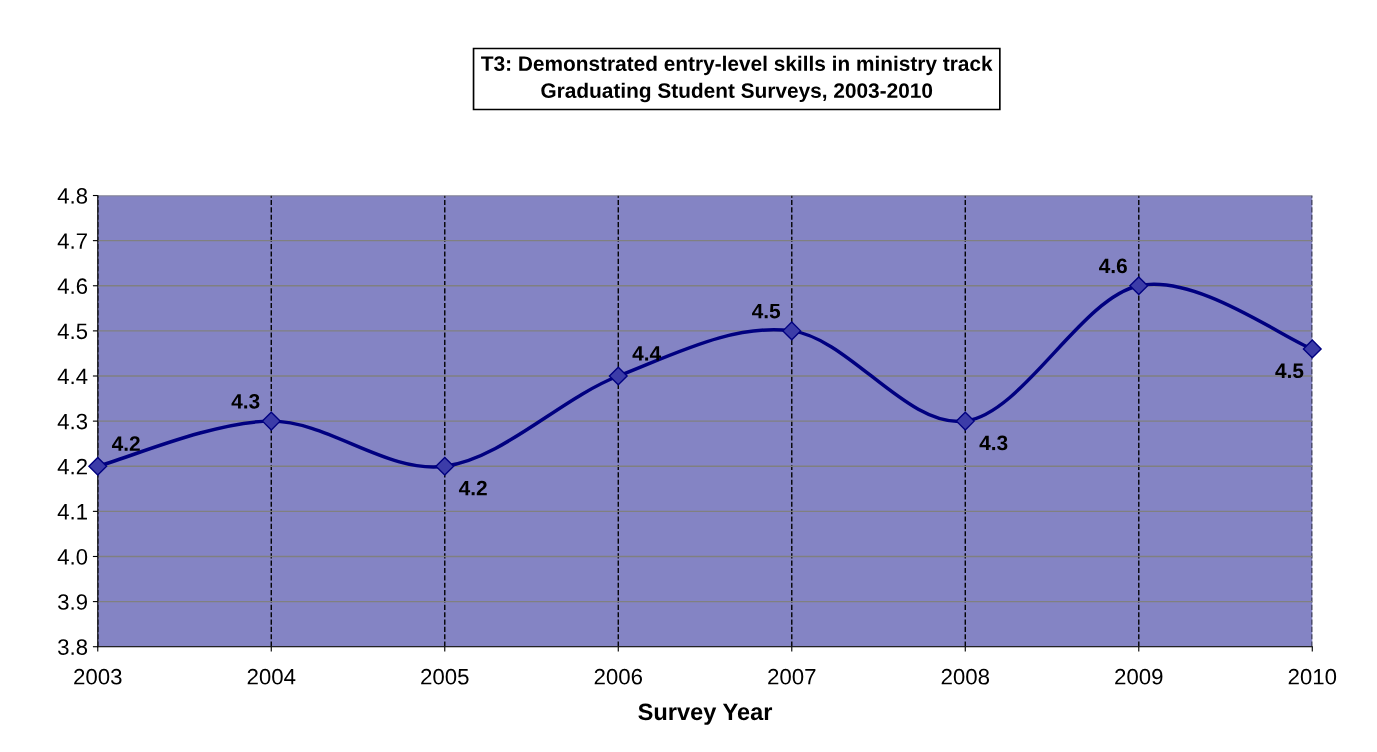  Describe the element at coordinates (618, 676) in the screenshot. I see `x-tick-label: 2006` at that location.